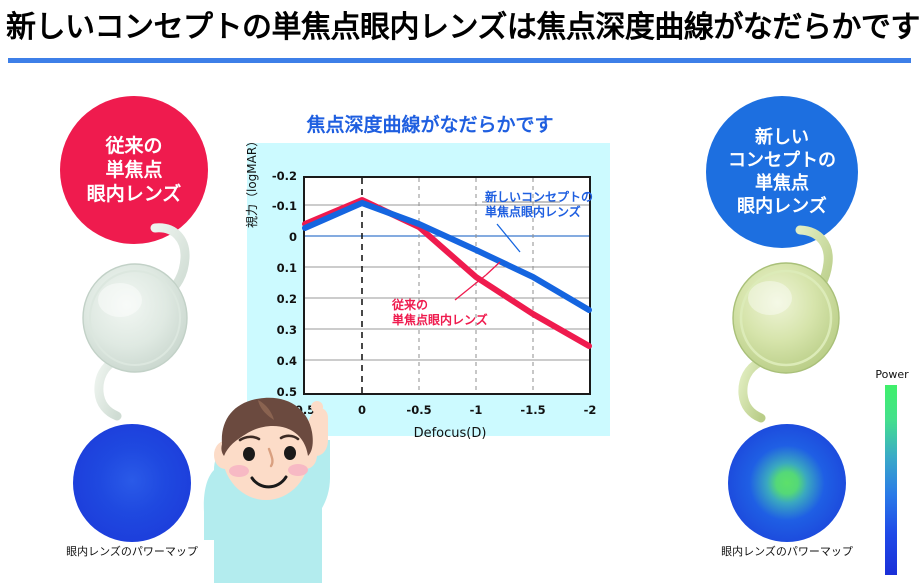  What do you see at coordinates (782, 172) in the screenshot?
I see `new-concept-iol-badge: 新しい コンセプトの 単焦点 眼内レンズ` at bounding box center [782, 172].